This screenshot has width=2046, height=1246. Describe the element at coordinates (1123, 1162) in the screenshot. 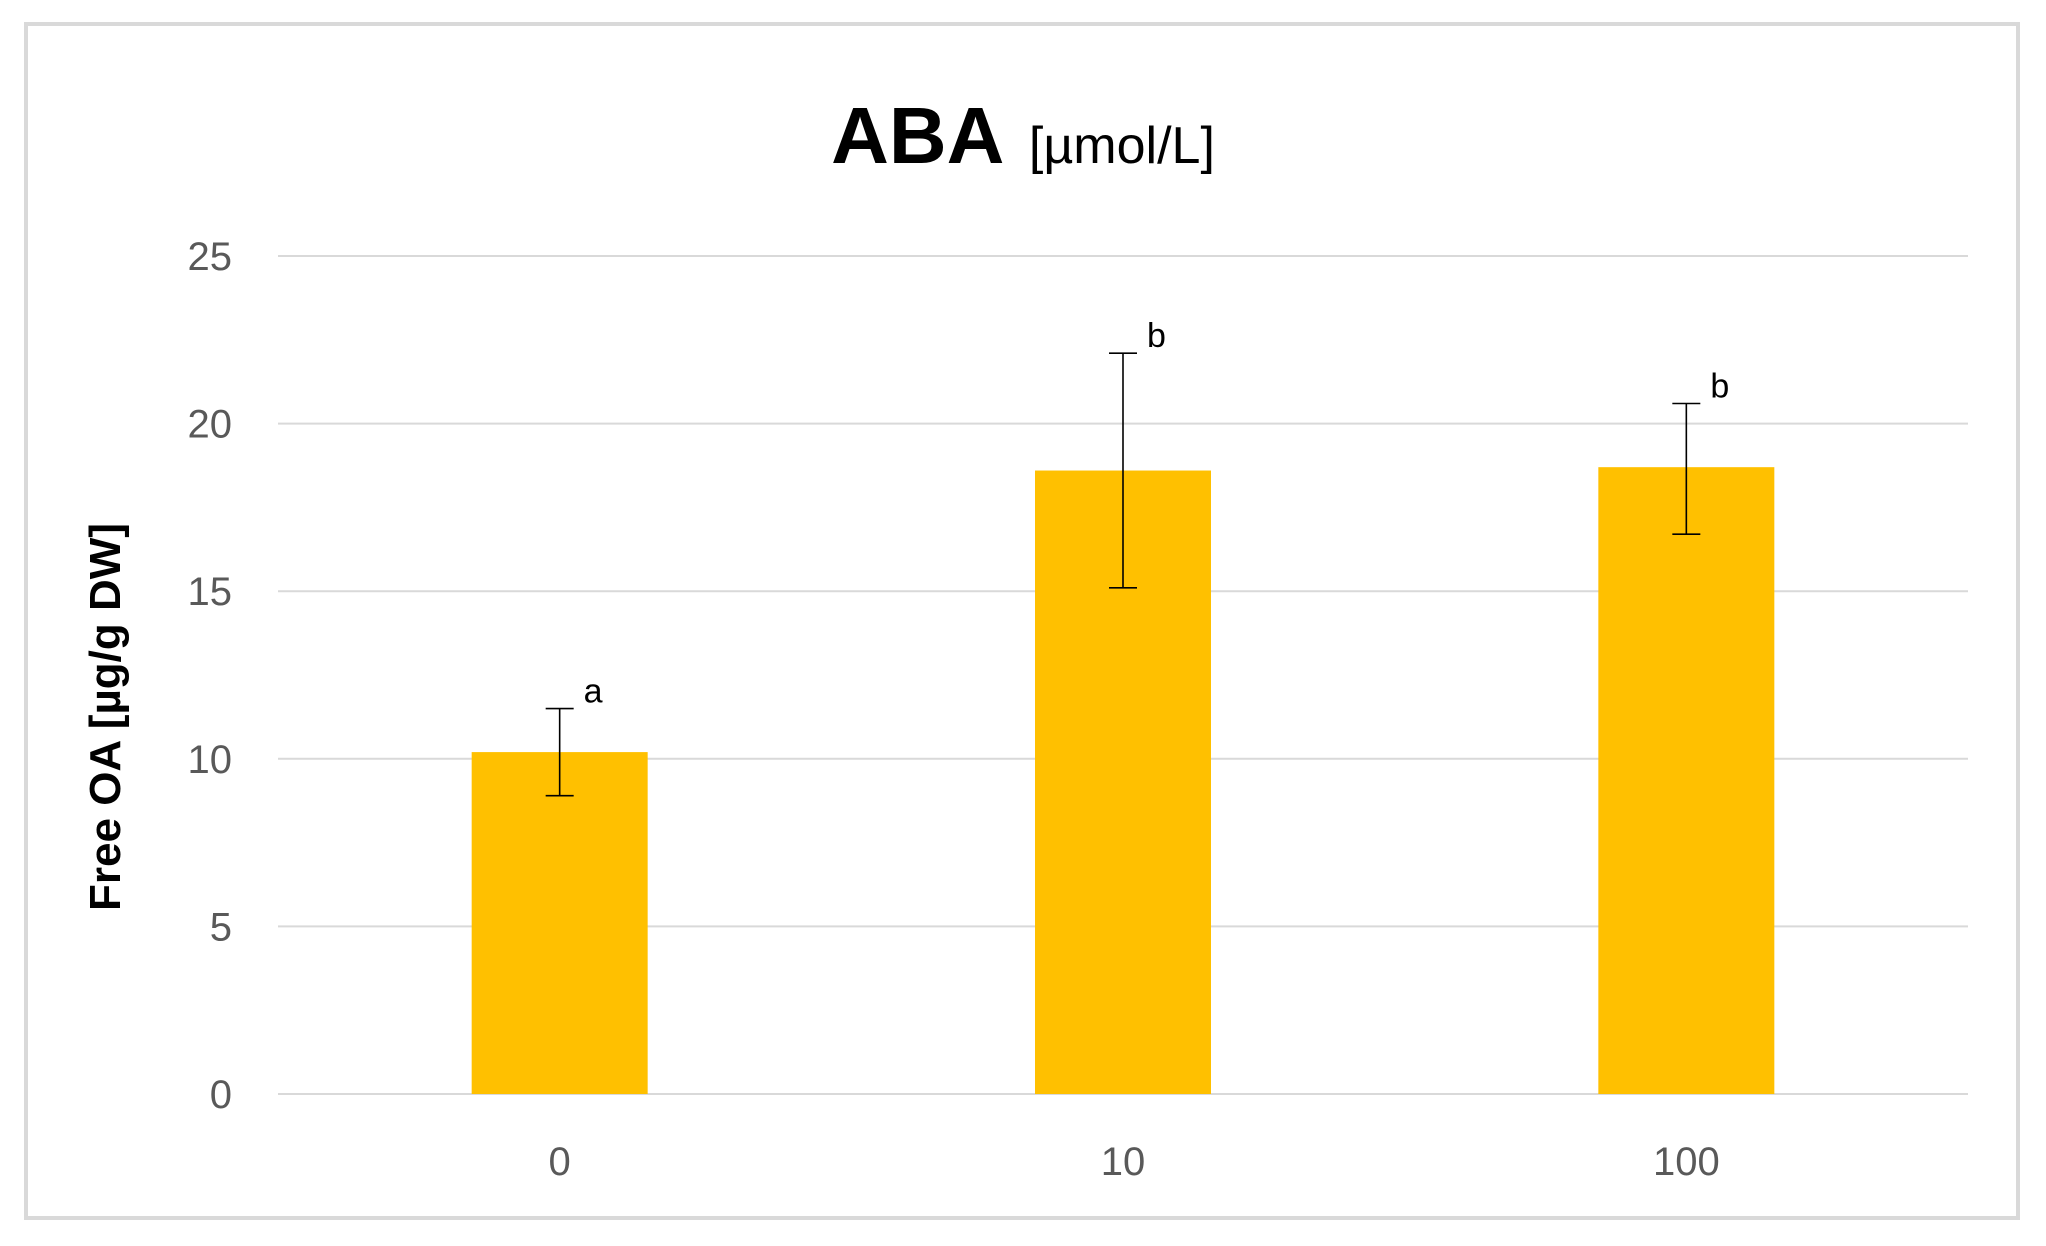

I see `x-tick-label: 10` at that location.